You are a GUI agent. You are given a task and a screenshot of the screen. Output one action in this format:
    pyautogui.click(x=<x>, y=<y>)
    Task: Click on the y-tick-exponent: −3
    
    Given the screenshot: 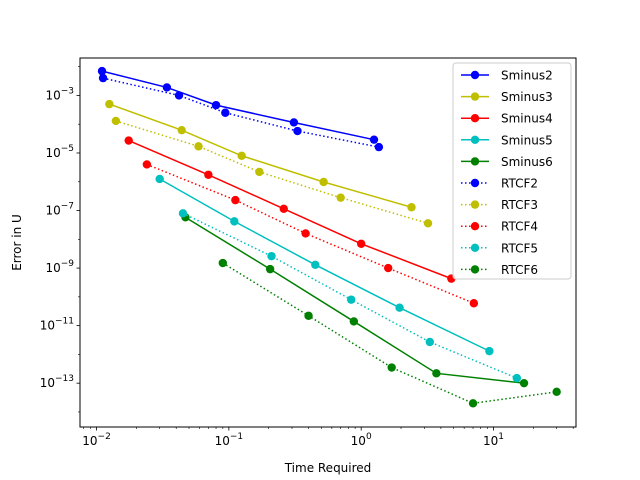 What is the action you would take?
    pyautogui.click(x=67, y=91)
    